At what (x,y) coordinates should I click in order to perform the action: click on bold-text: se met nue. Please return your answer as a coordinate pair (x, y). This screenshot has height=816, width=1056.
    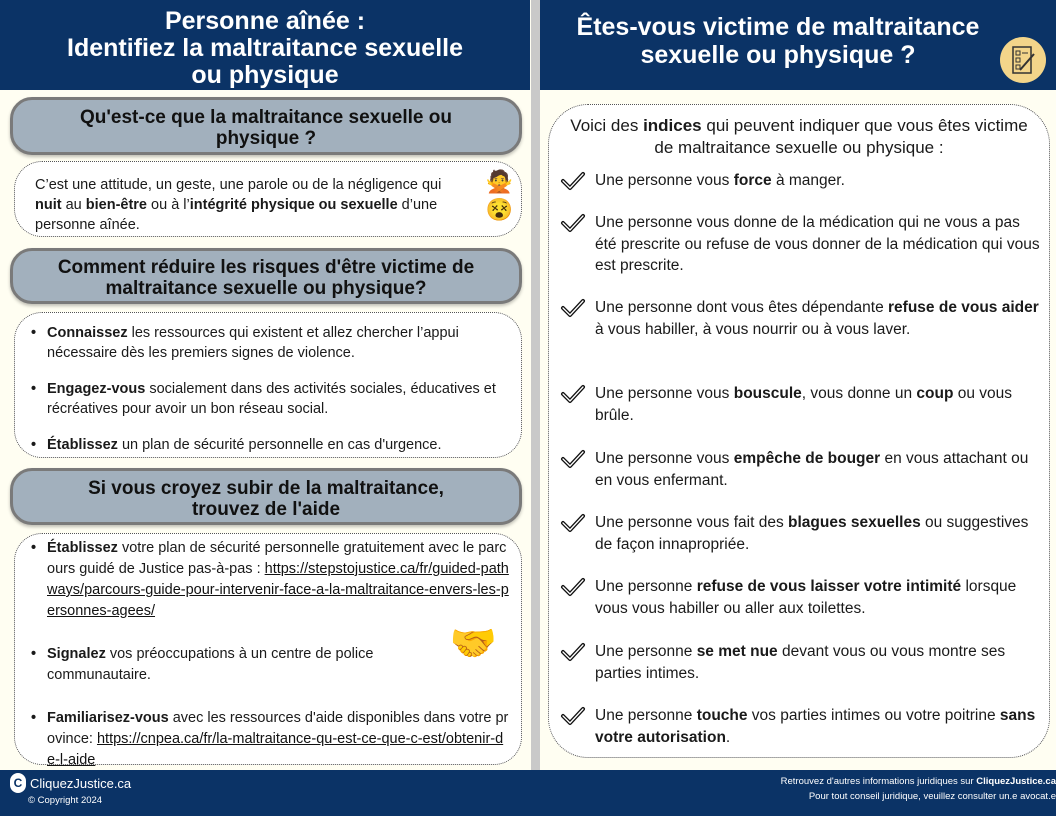
    Looking at the image, I should click on (737, 651).